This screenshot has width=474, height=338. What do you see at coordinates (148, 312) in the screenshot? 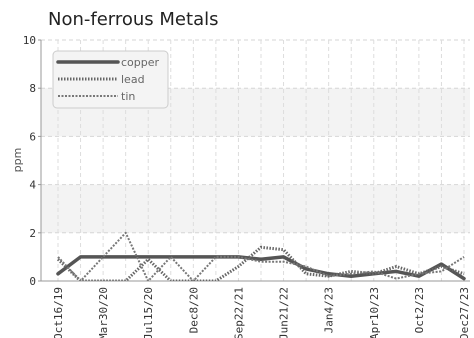
I see `x-tick-label: Jul15/20` at bounding box center [148, 312].